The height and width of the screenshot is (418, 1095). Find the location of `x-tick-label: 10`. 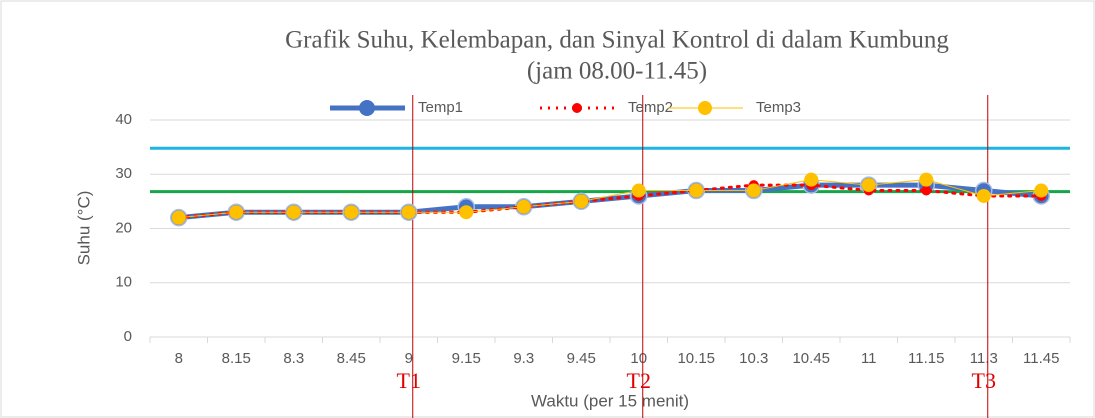

x-tick-label: 10 is located at coordinates (638, 358).